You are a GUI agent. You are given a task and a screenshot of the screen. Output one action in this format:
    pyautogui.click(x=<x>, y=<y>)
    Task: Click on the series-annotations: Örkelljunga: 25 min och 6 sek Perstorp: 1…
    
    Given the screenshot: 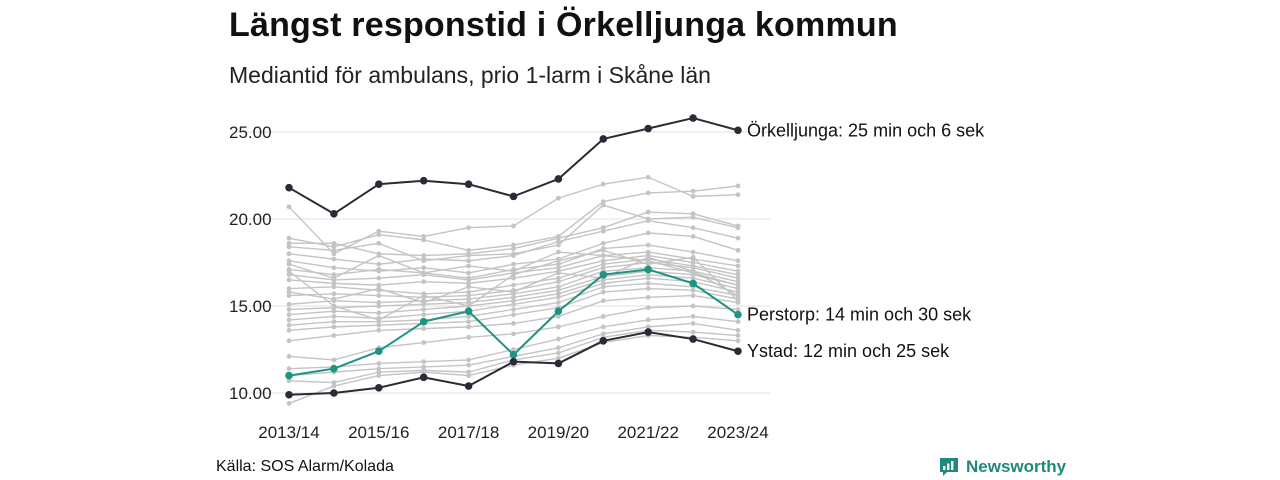 What is the action you would take?
    pyautogui.click(x=866, y=240)
    